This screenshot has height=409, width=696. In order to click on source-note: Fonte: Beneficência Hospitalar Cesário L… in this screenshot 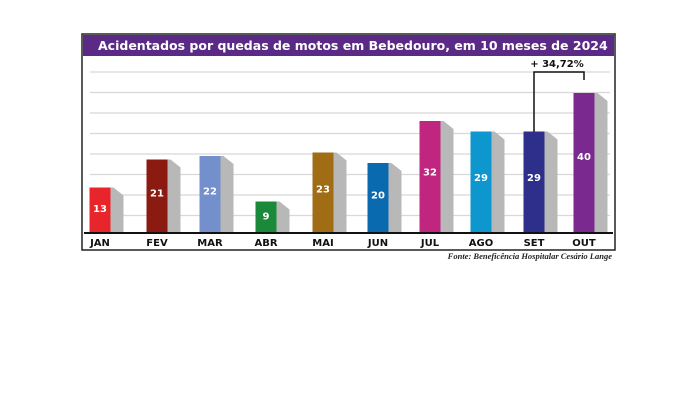, I will do `click(530, 256)`.